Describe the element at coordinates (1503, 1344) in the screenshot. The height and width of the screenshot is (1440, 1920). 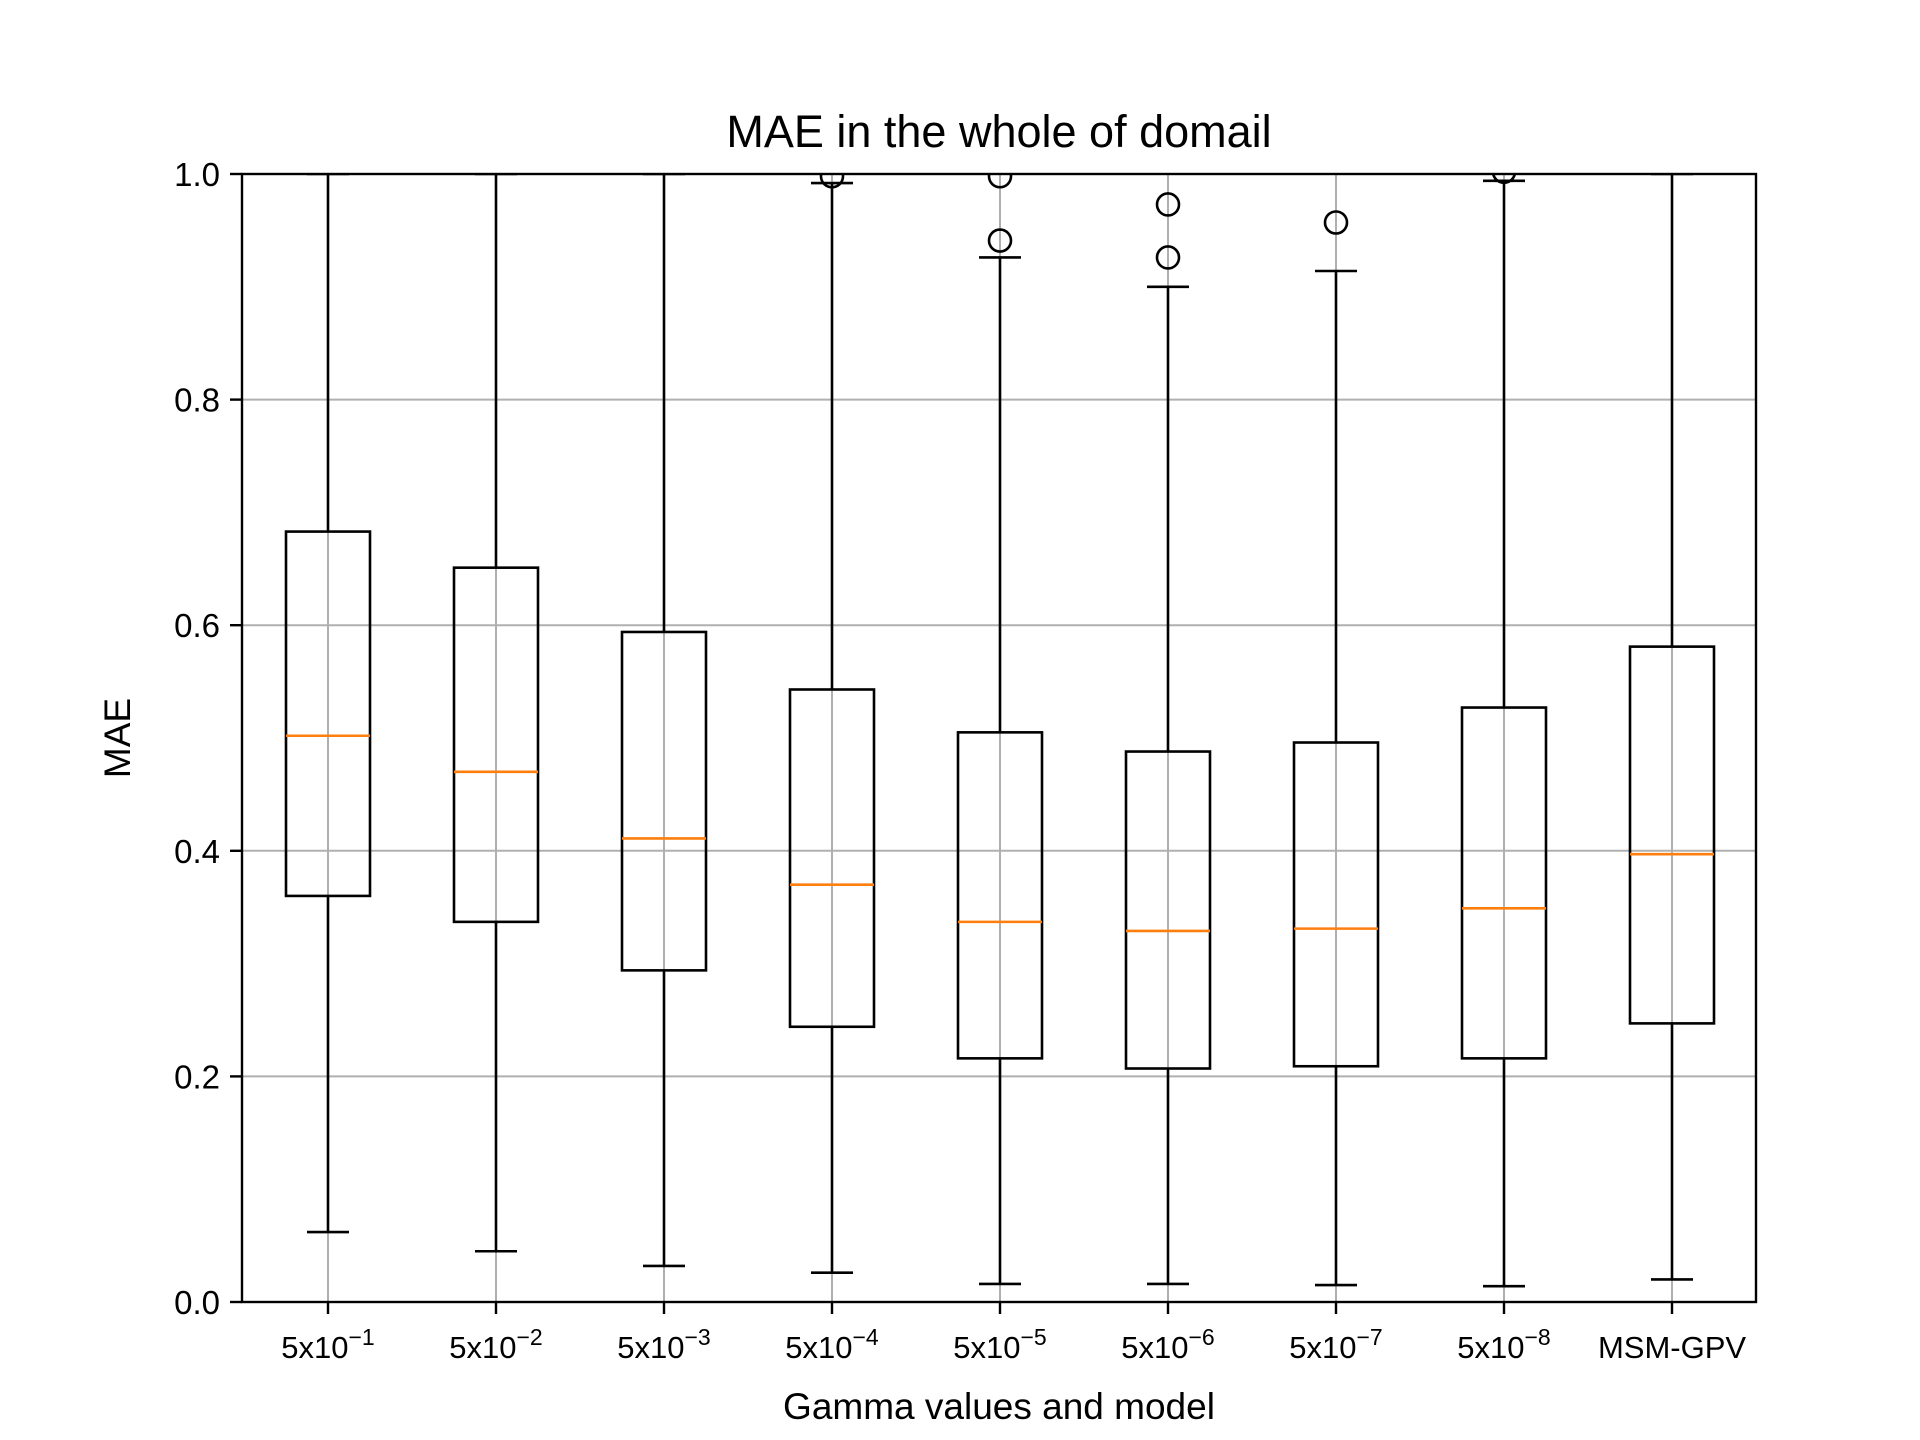
I see `x-tick-label: 5x10⁻⁸` at that location.